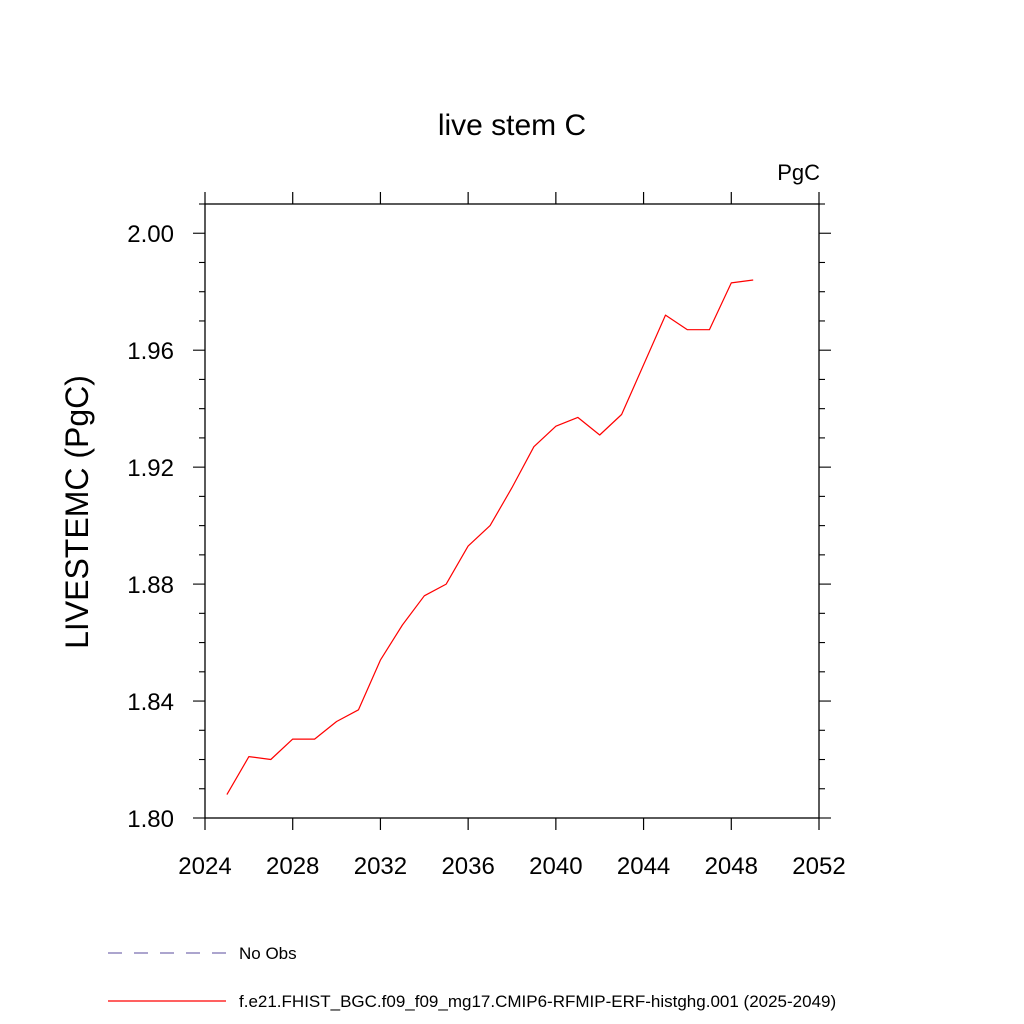  Describe the element at coordinates (643, 866) in the screenshot. I see `x-tick-label-2044: 2044` at that location.